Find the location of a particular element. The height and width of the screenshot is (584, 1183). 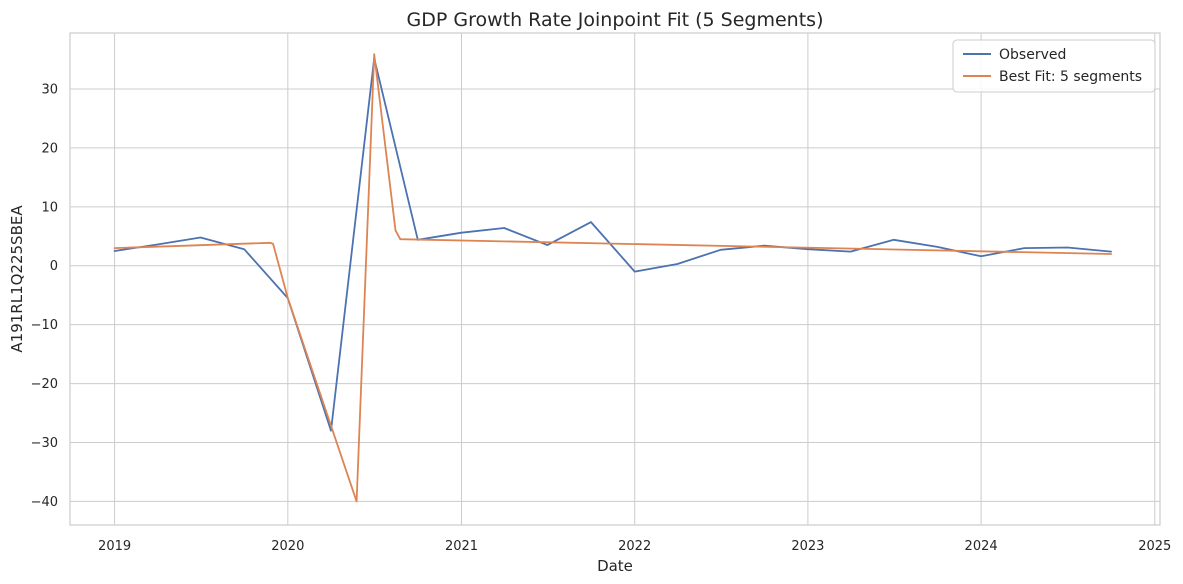

legend-label-observed: Observed is located at coordinates (1032, 55).